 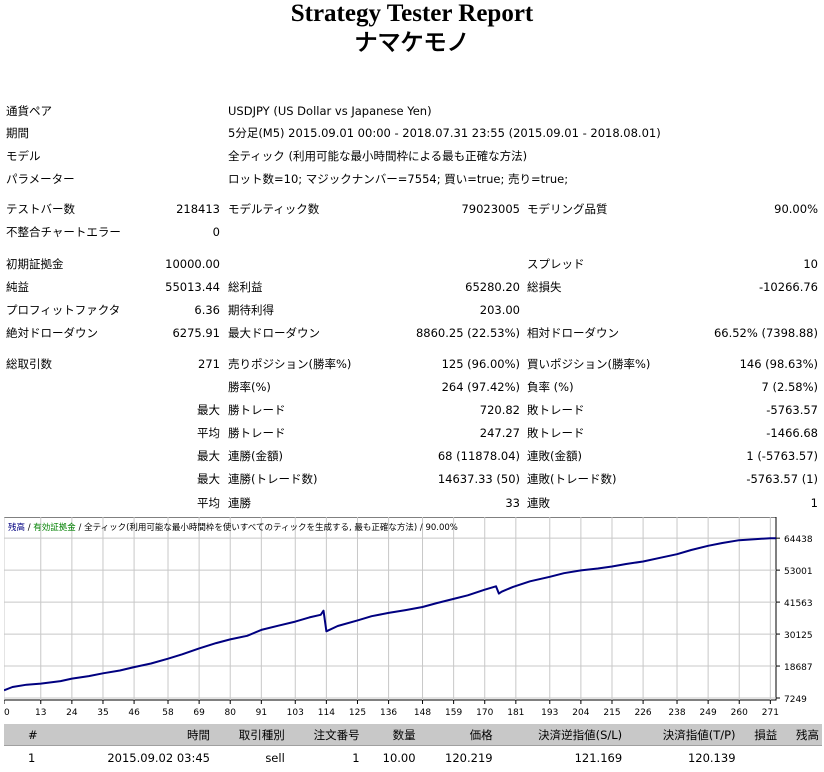 I want to click on deposit-label: 初期証拠金, so click(x=35, y=264).